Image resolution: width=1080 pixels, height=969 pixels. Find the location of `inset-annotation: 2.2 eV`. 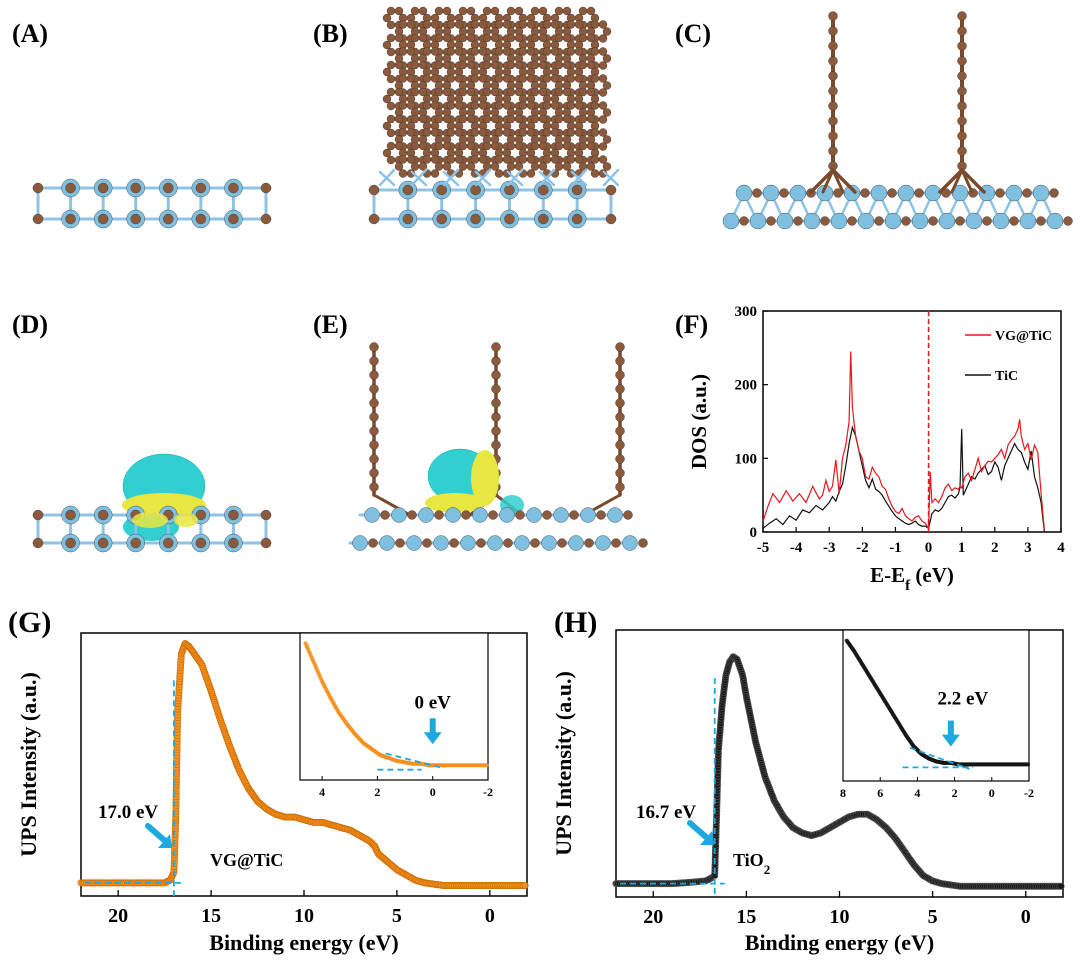

inset-annotation: 2.2 eV is located at coordinates (963, 699).